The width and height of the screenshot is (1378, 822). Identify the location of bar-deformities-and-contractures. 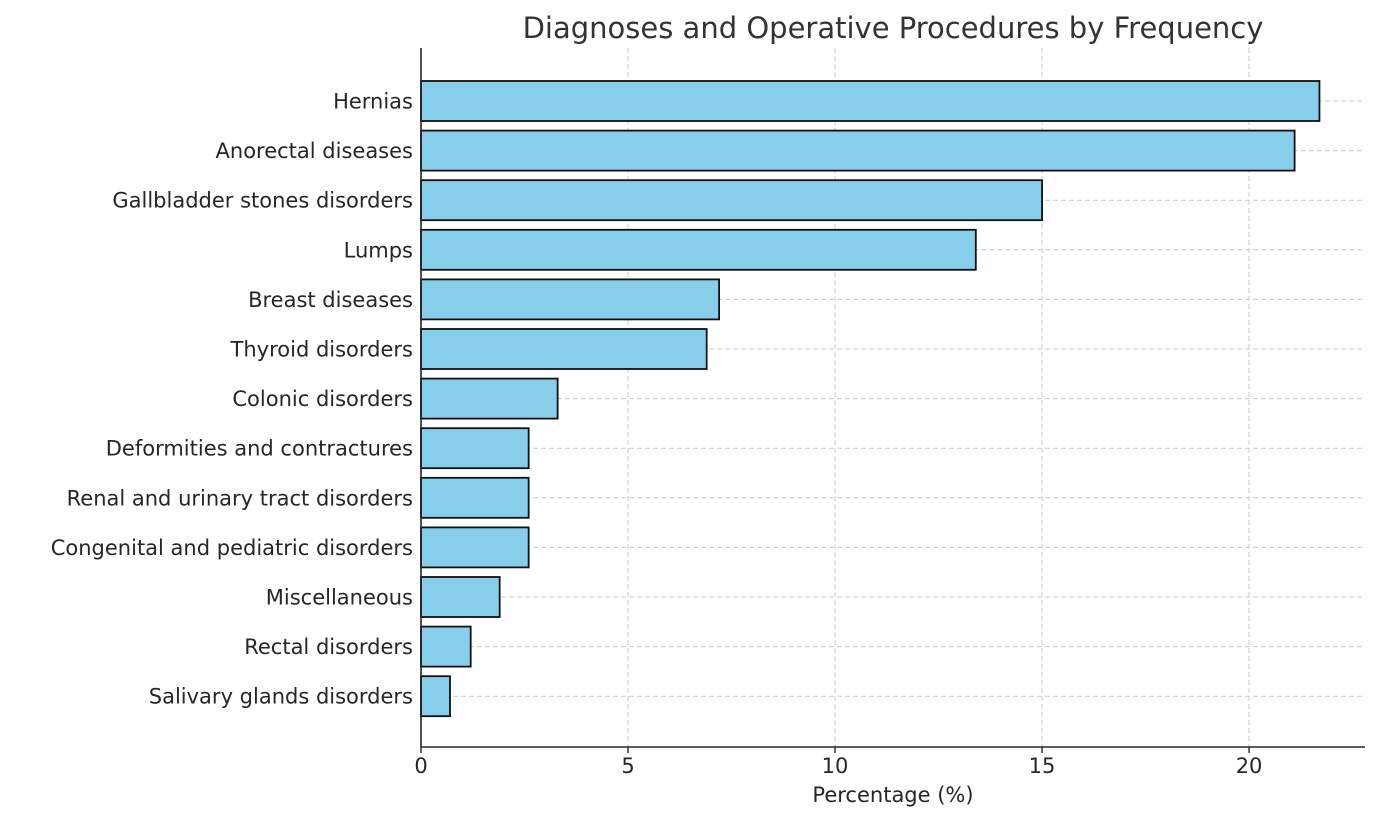
(475, 448).